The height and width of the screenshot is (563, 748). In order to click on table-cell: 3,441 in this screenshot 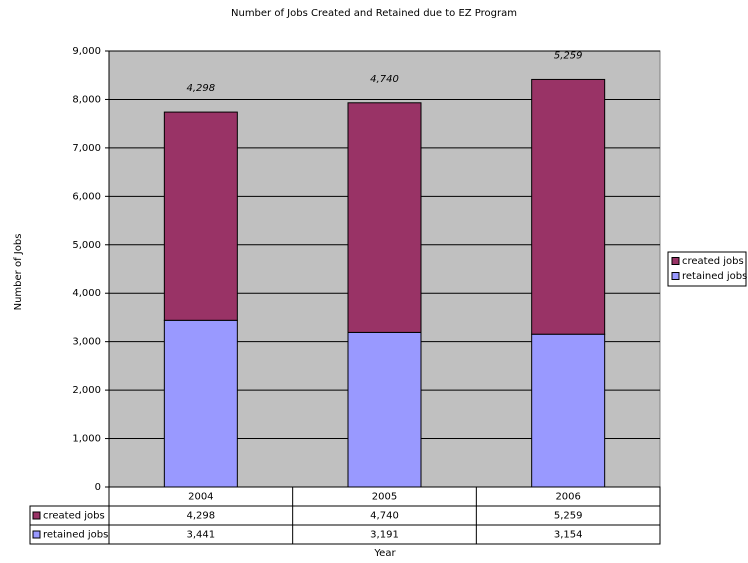, I will do `click(201, 535)`.